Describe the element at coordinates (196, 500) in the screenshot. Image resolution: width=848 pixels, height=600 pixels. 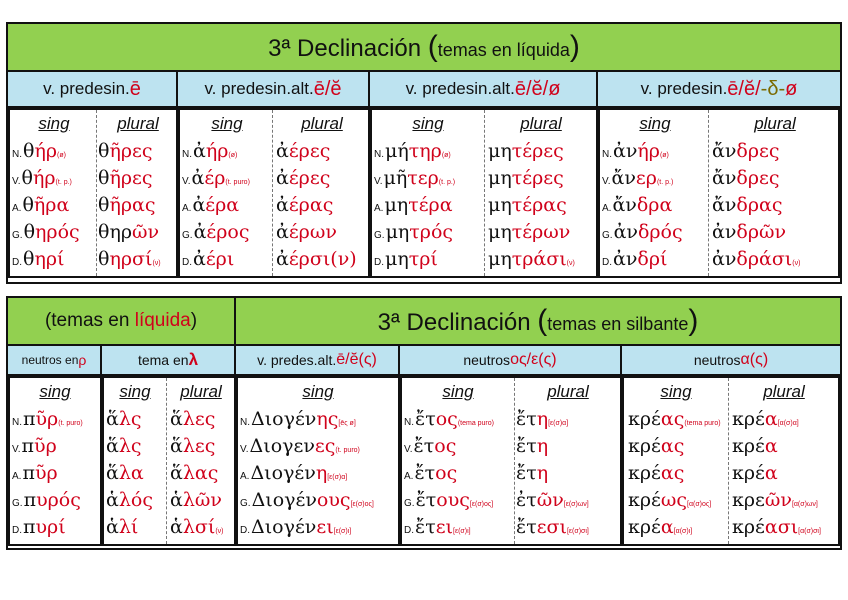
I see `plural-form: ἁλῶν` at that location.